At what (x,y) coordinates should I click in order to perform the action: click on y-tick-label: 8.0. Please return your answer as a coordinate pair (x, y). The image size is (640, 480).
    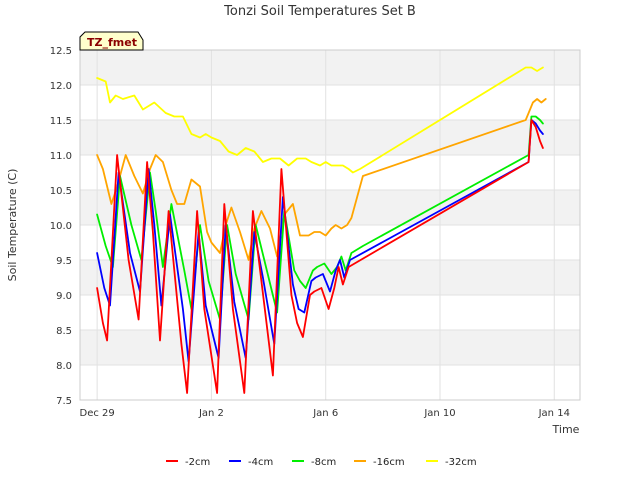
    Looking at the image, I should click on (64, 366).